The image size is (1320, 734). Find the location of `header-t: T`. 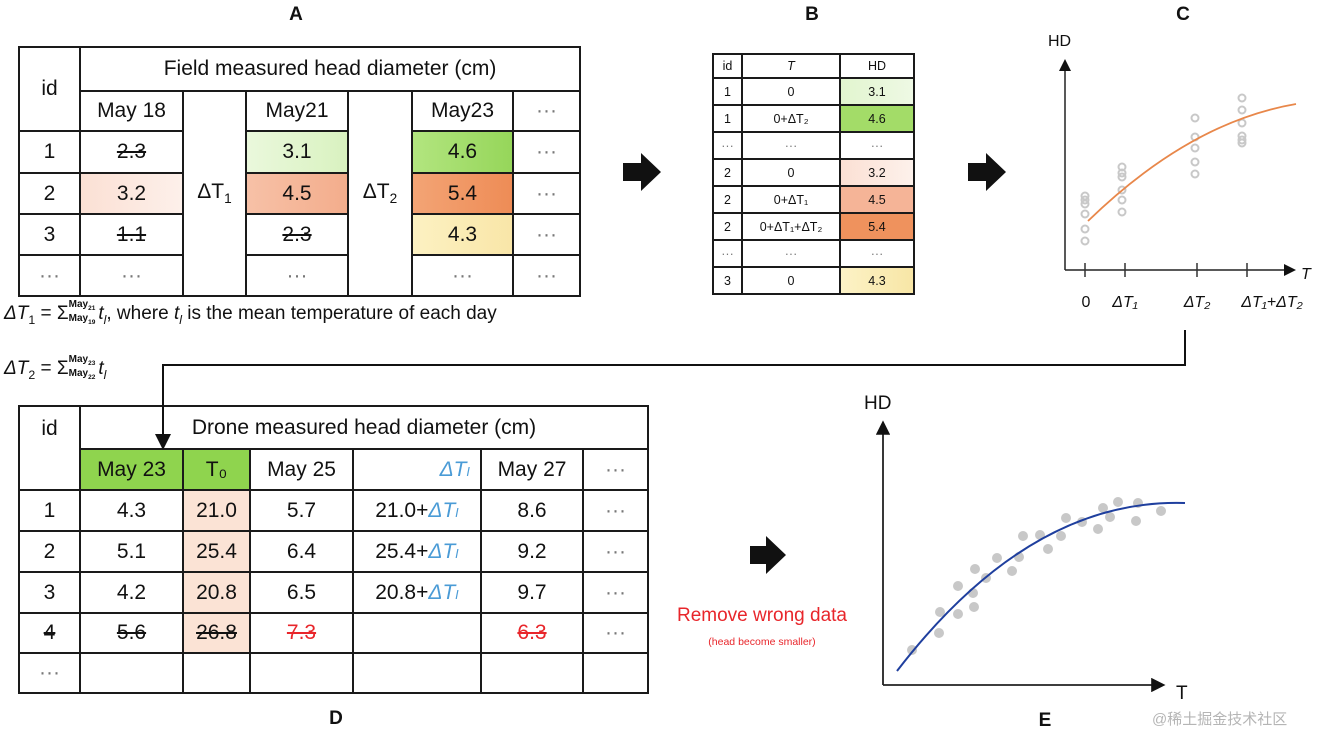

header-t: T is located at coordinates (791, 66).